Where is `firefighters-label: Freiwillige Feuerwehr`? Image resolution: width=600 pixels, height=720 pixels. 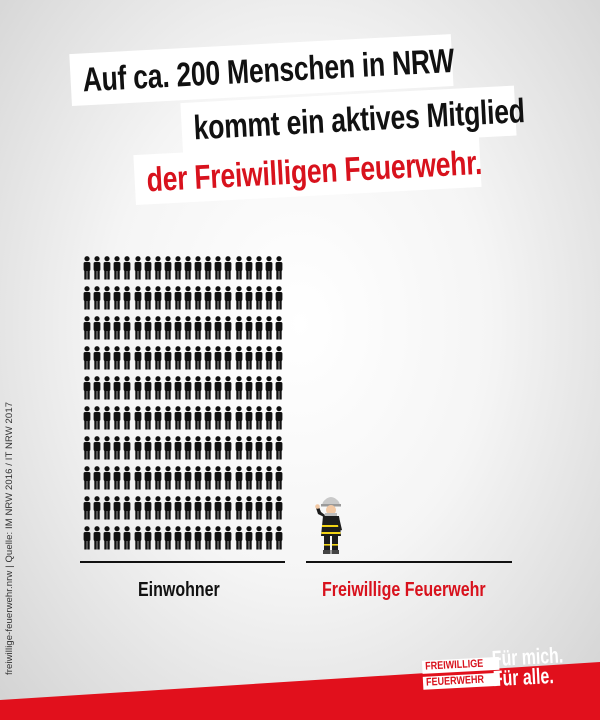
firefighters-label: Freiwillige Feuerwehr is located at coordinates (424, 590).